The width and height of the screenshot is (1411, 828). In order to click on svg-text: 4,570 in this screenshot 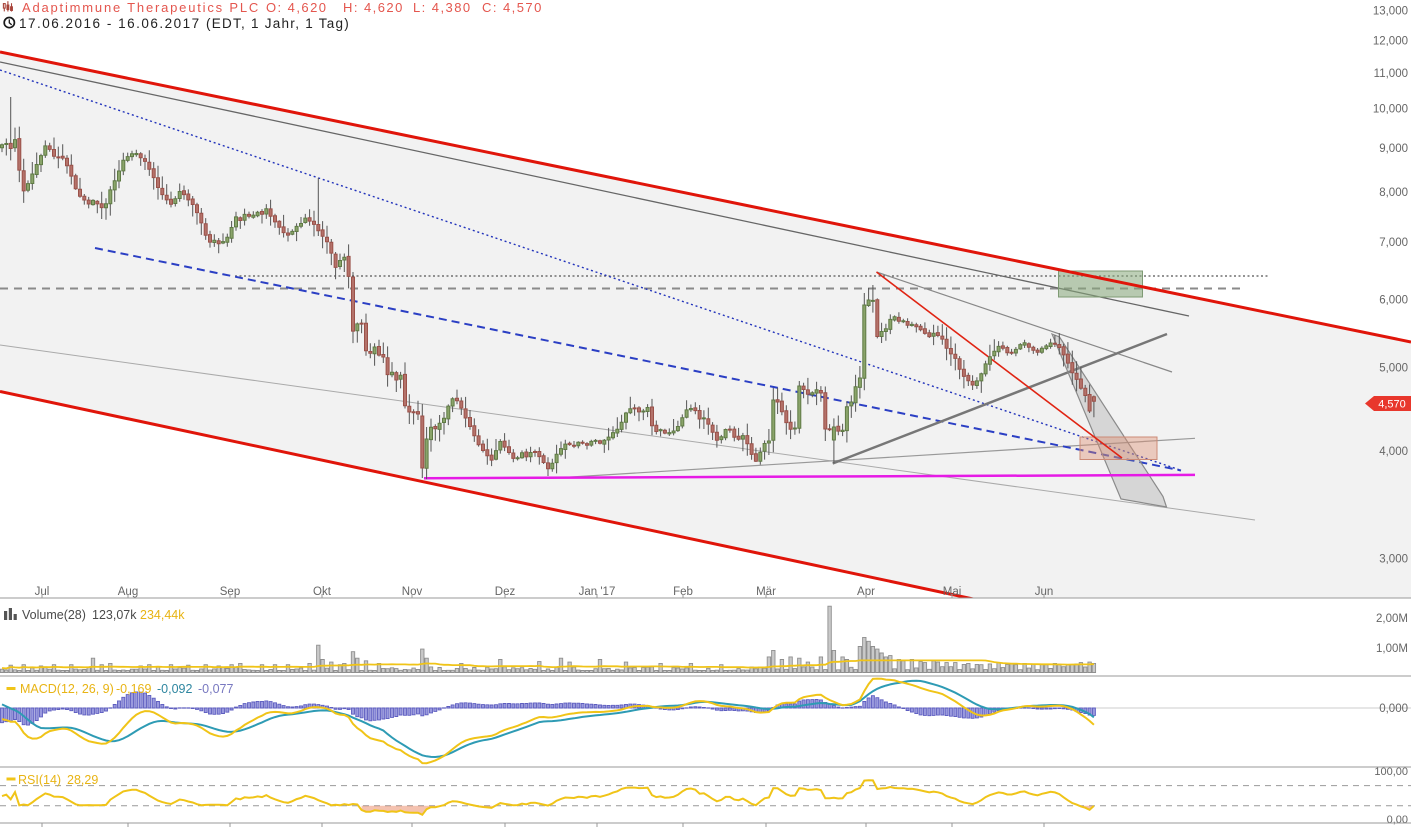, I will do `click(1392, 405)`.